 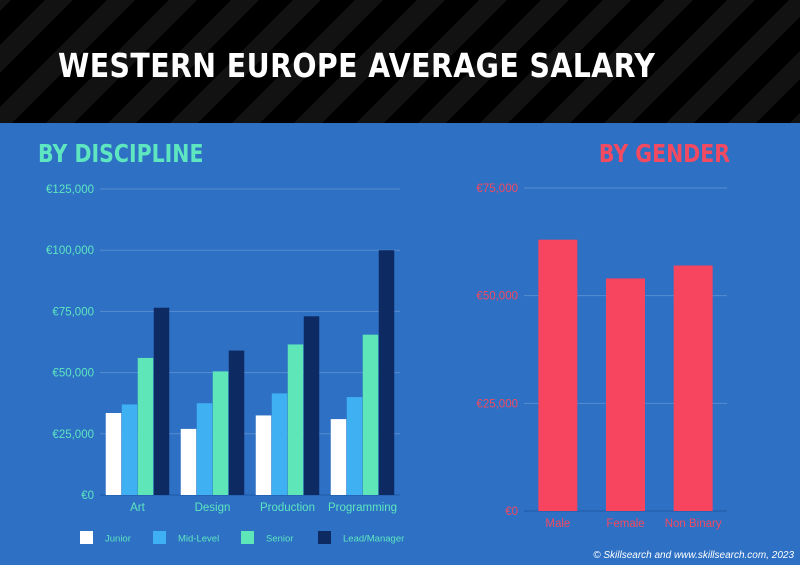 What do you see at coordinates (354, 446) in the screenshot?
I see `bar-programming-mid-level` at bounding box center [354, 446].